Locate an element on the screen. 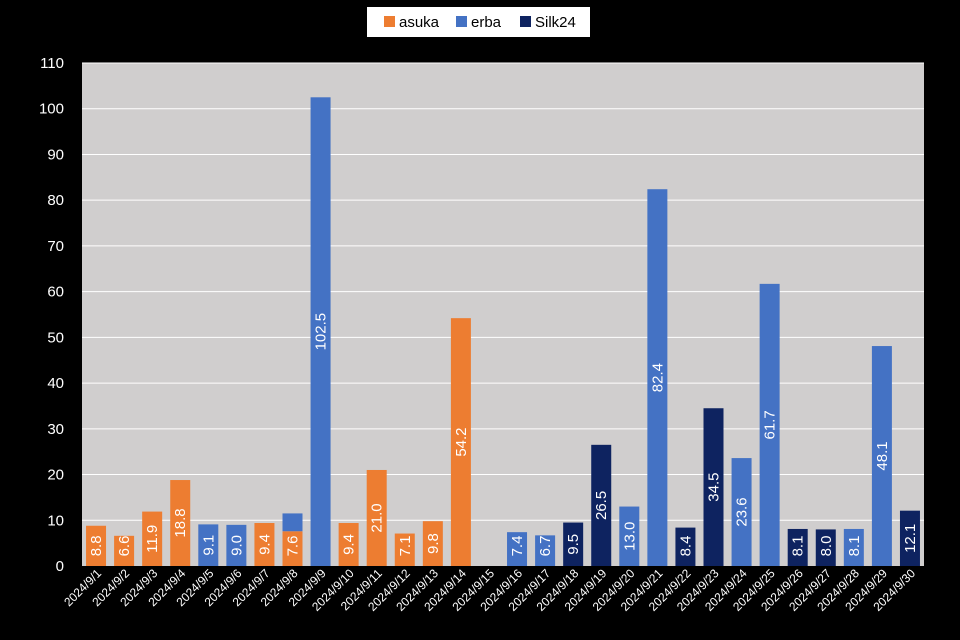  data-label: 11.9 is located at coordinates (152, 539).